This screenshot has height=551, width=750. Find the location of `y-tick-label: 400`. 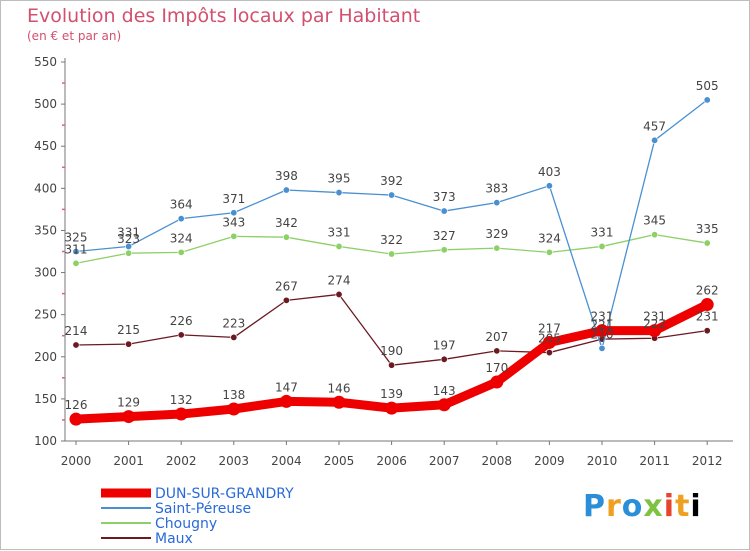

y-tick-label: 400 is located at coordinates (45, 188).